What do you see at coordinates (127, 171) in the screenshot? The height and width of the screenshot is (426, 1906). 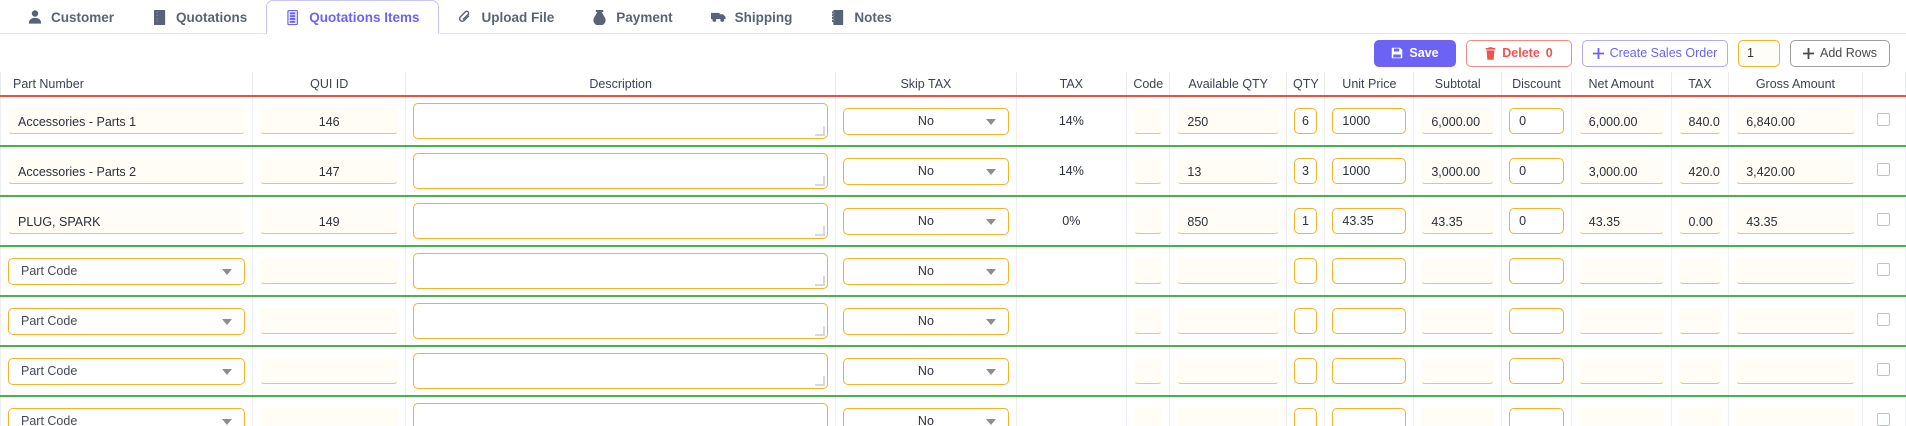 I see `part-number-field: Accessories - Parts 2` at bounding box center [127, 171].